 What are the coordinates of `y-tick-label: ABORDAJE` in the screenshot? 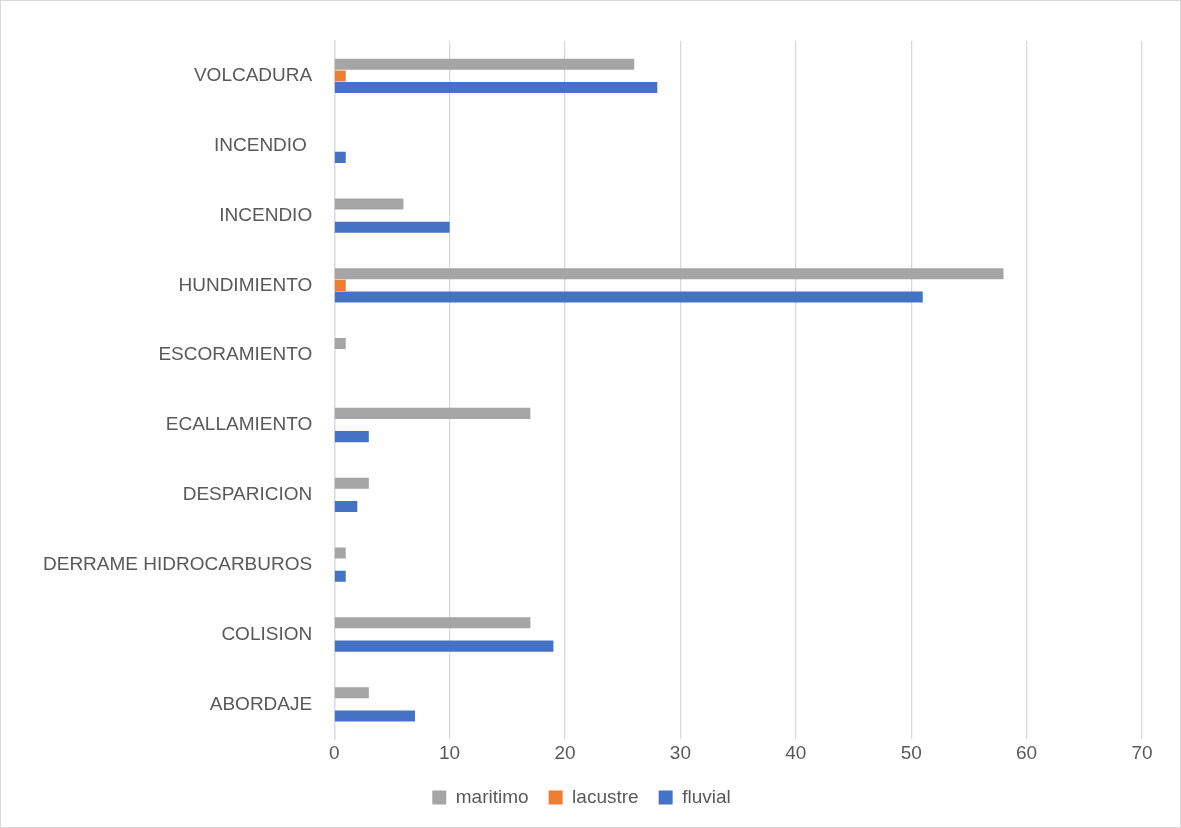 It's located at (261, 703).